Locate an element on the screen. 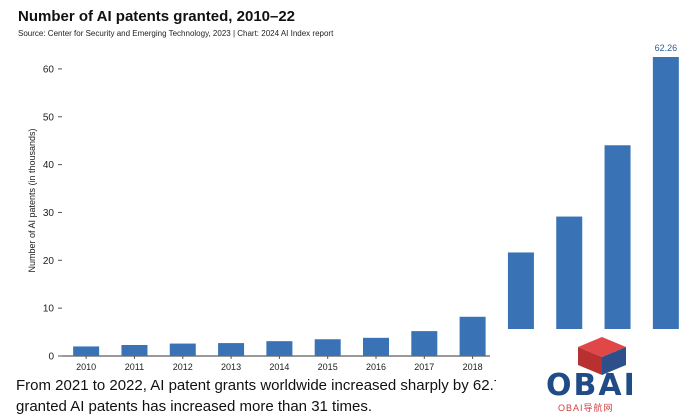 The width and height of the screenshot is (700, 420). y-tick-label: 0 is located at coordinates (51, 357).